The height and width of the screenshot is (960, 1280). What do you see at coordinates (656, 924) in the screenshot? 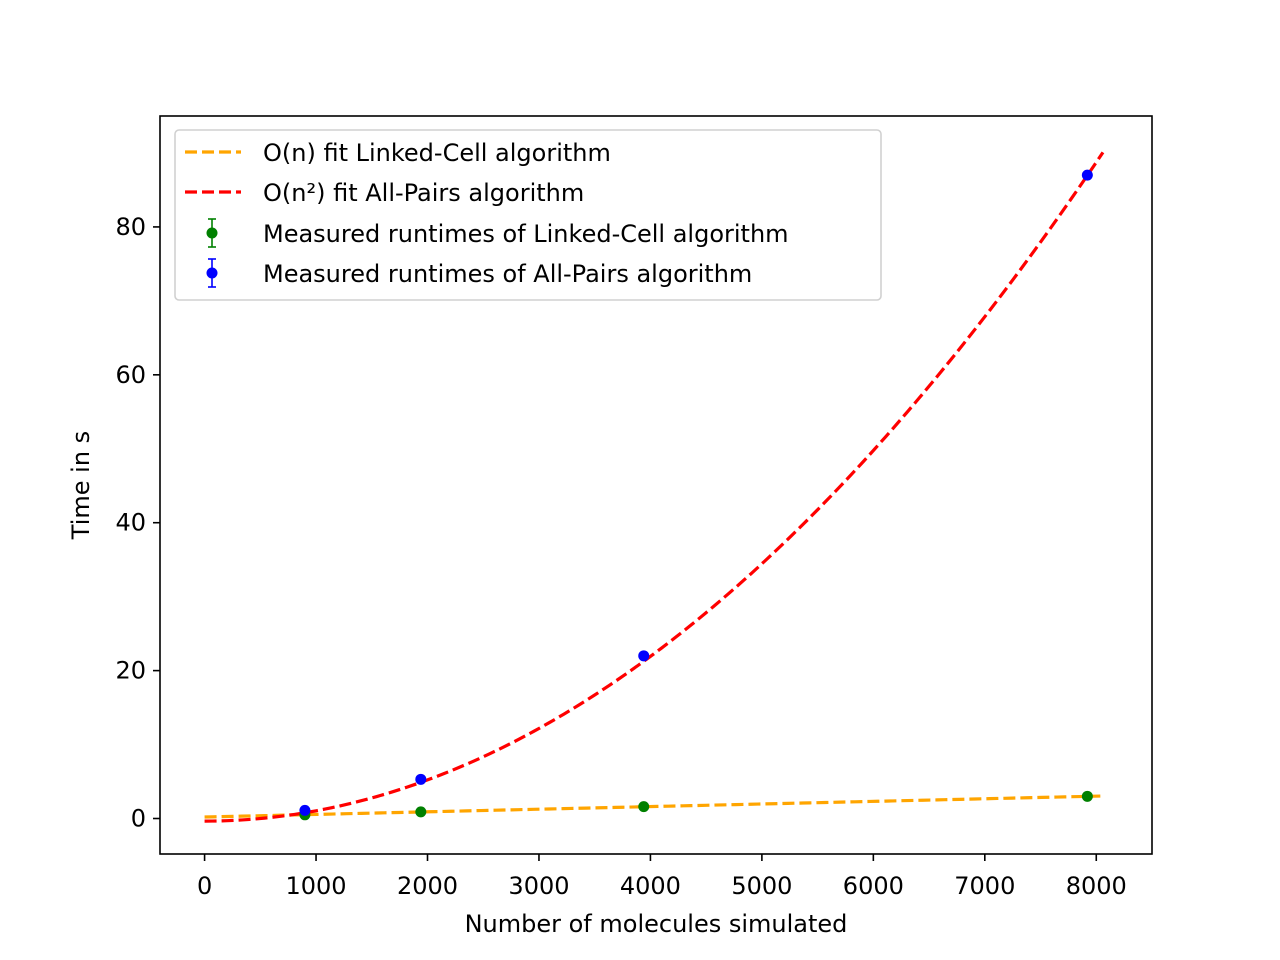
I see `x-axis-title: Number of molecules simulated` at bounding box center [656, 924].